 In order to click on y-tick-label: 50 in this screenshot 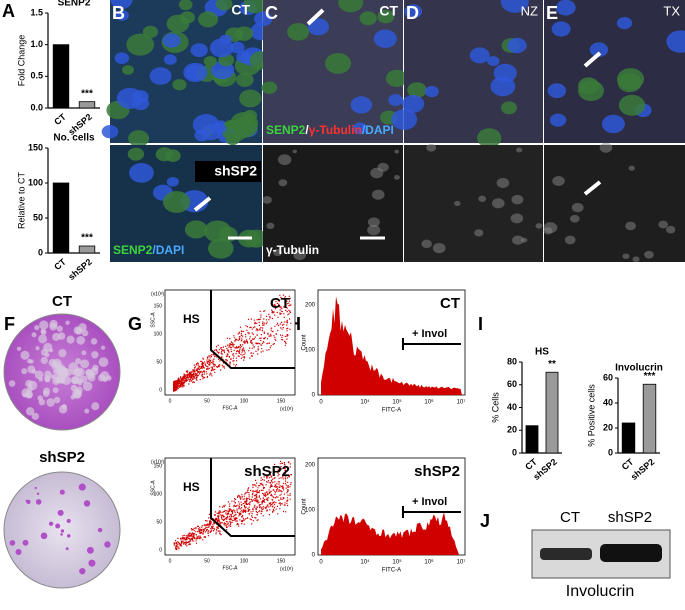, I will do `click(38, 217)`.